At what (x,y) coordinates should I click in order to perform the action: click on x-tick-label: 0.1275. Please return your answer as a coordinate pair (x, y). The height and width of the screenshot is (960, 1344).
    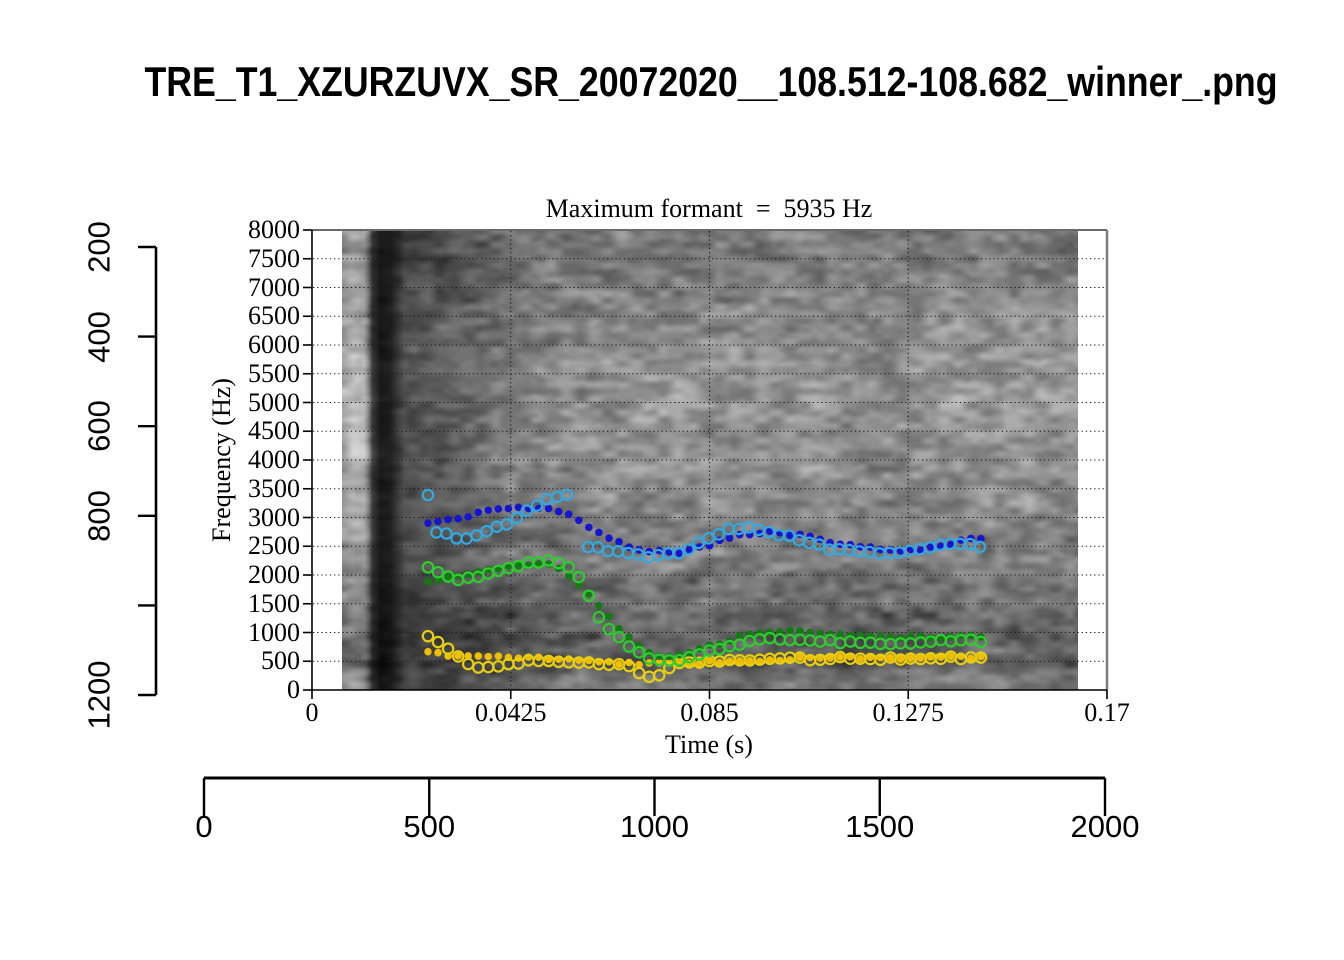
    Looking at the image, I should click on (908, 712).